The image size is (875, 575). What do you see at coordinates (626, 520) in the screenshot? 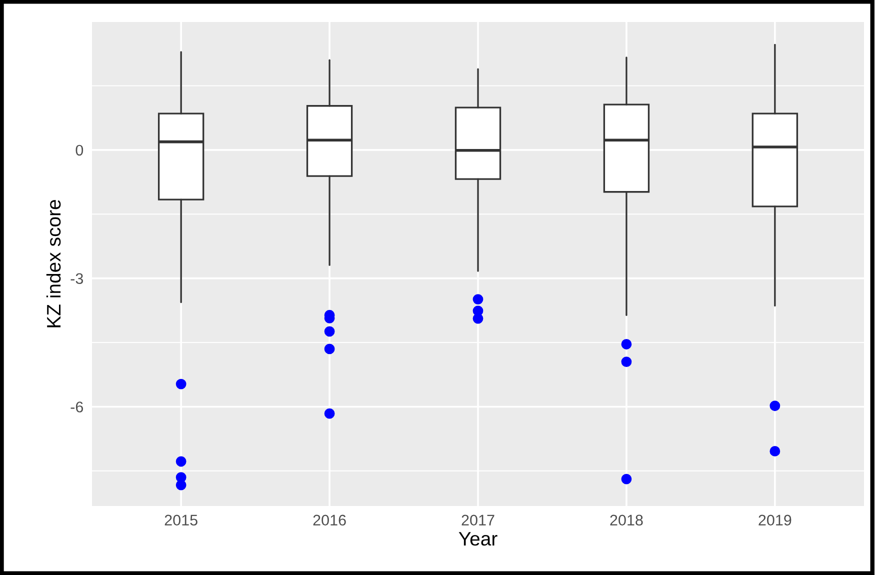
I see `x-tick-label: 2018` at bounding box center [626, 520].